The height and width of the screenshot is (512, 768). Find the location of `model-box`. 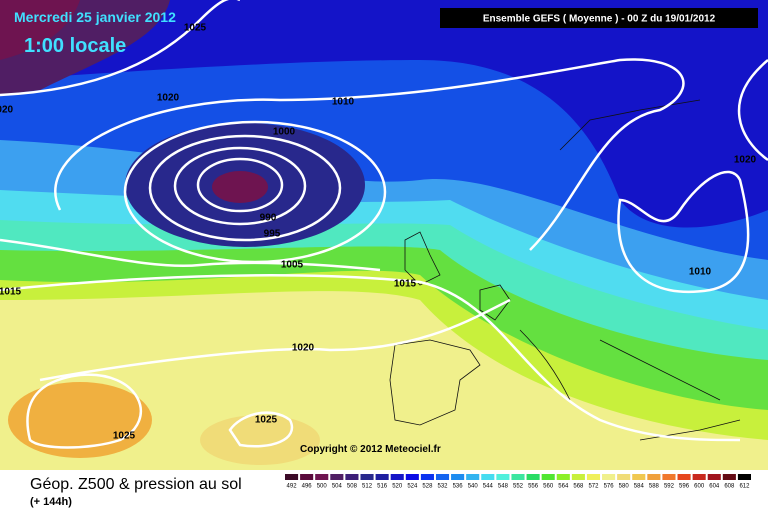

model-box is located at coordinates (599, 18).